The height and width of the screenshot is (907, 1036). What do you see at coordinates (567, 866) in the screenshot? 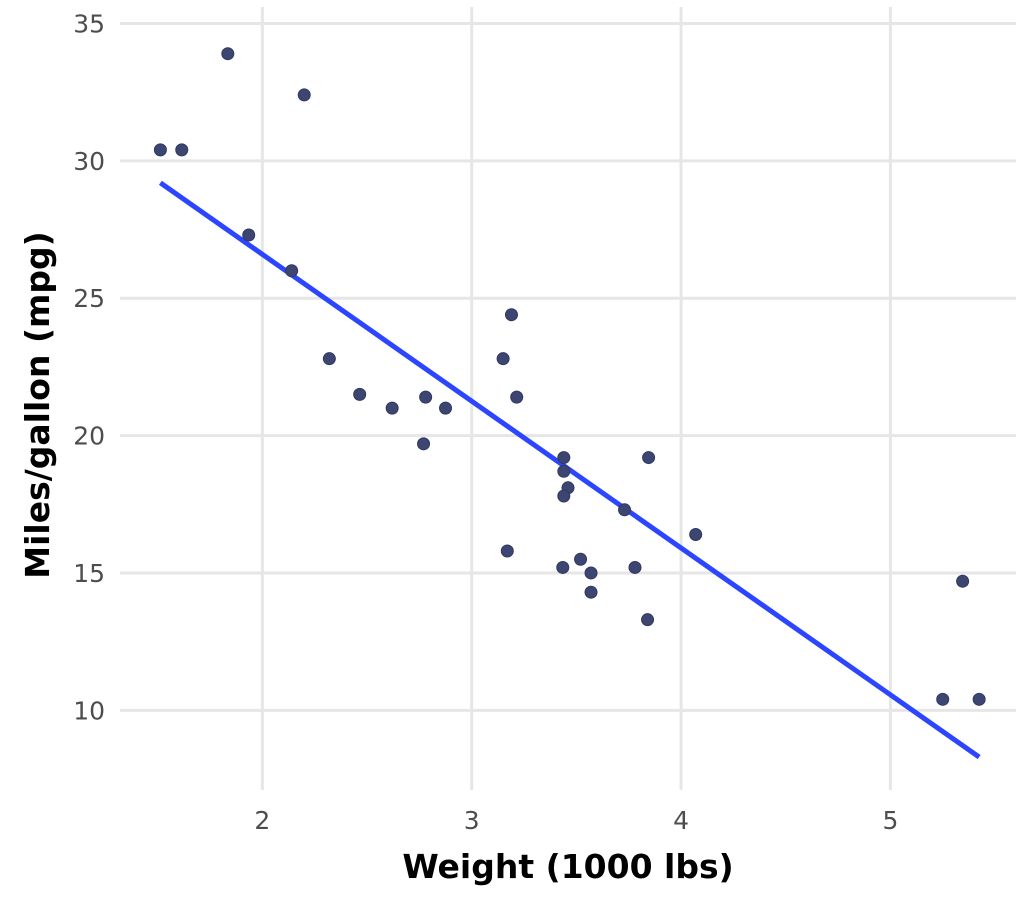
I see `x-axis-title: Weight (1000 lbs)` at bounding box center [567, 866].